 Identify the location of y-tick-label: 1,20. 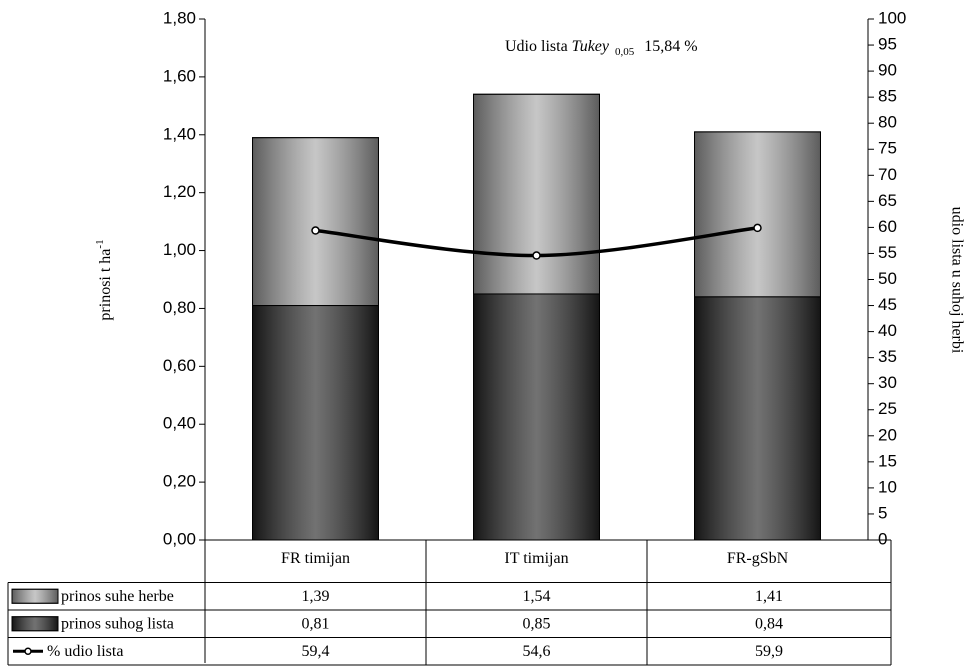
(179, 191).